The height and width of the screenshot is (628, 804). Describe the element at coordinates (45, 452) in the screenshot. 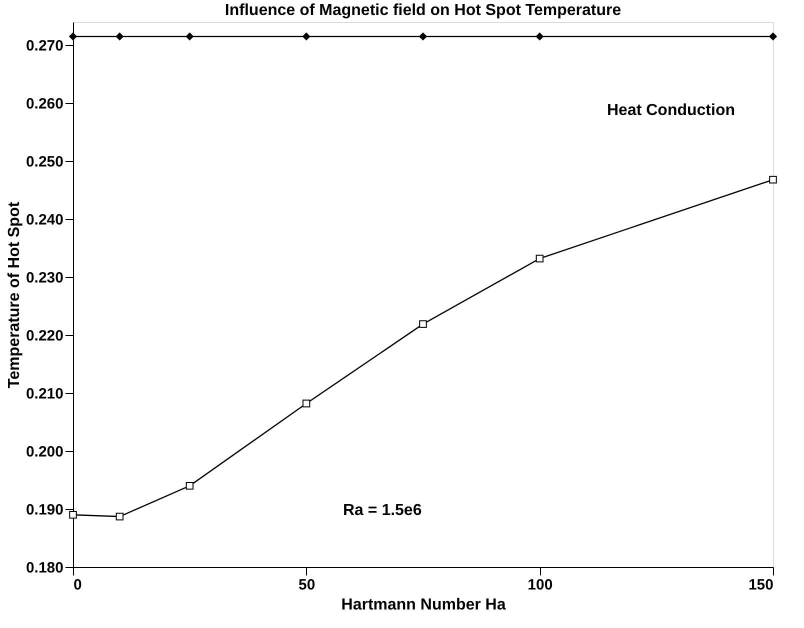

I see `y-tick-label: 0.200` at that location.